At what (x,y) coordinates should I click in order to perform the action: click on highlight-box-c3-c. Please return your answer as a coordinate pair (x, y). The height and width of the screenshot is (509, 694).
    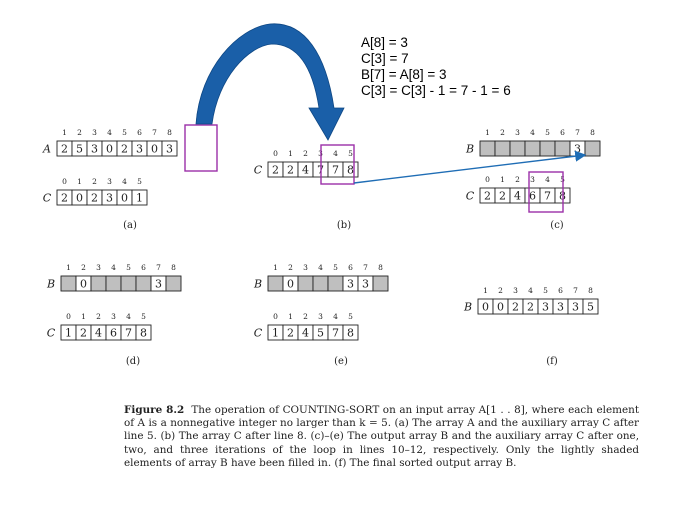
    Looking at the image, I should click on (546, 192).